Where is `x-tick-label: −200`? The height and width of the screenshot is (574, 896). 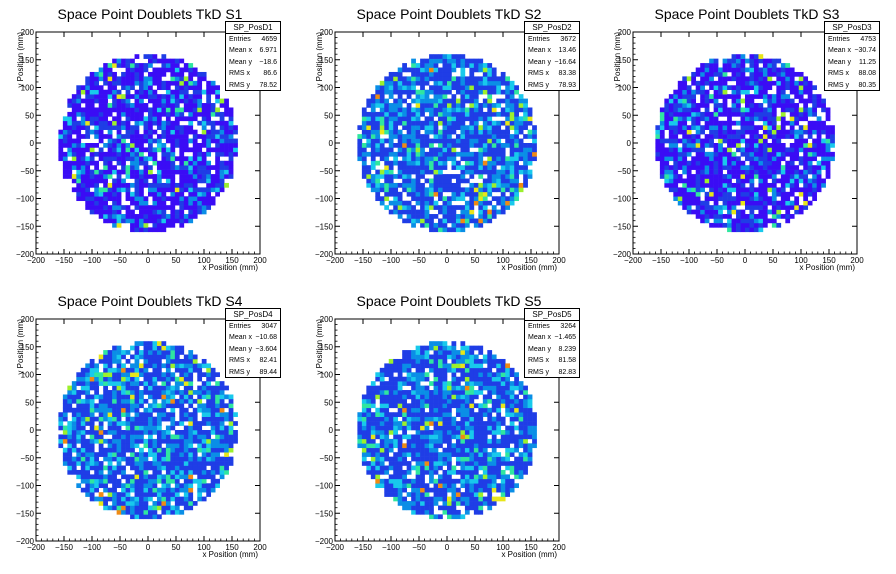 x-tick-label: −200 is located at coordinates (633, 260).